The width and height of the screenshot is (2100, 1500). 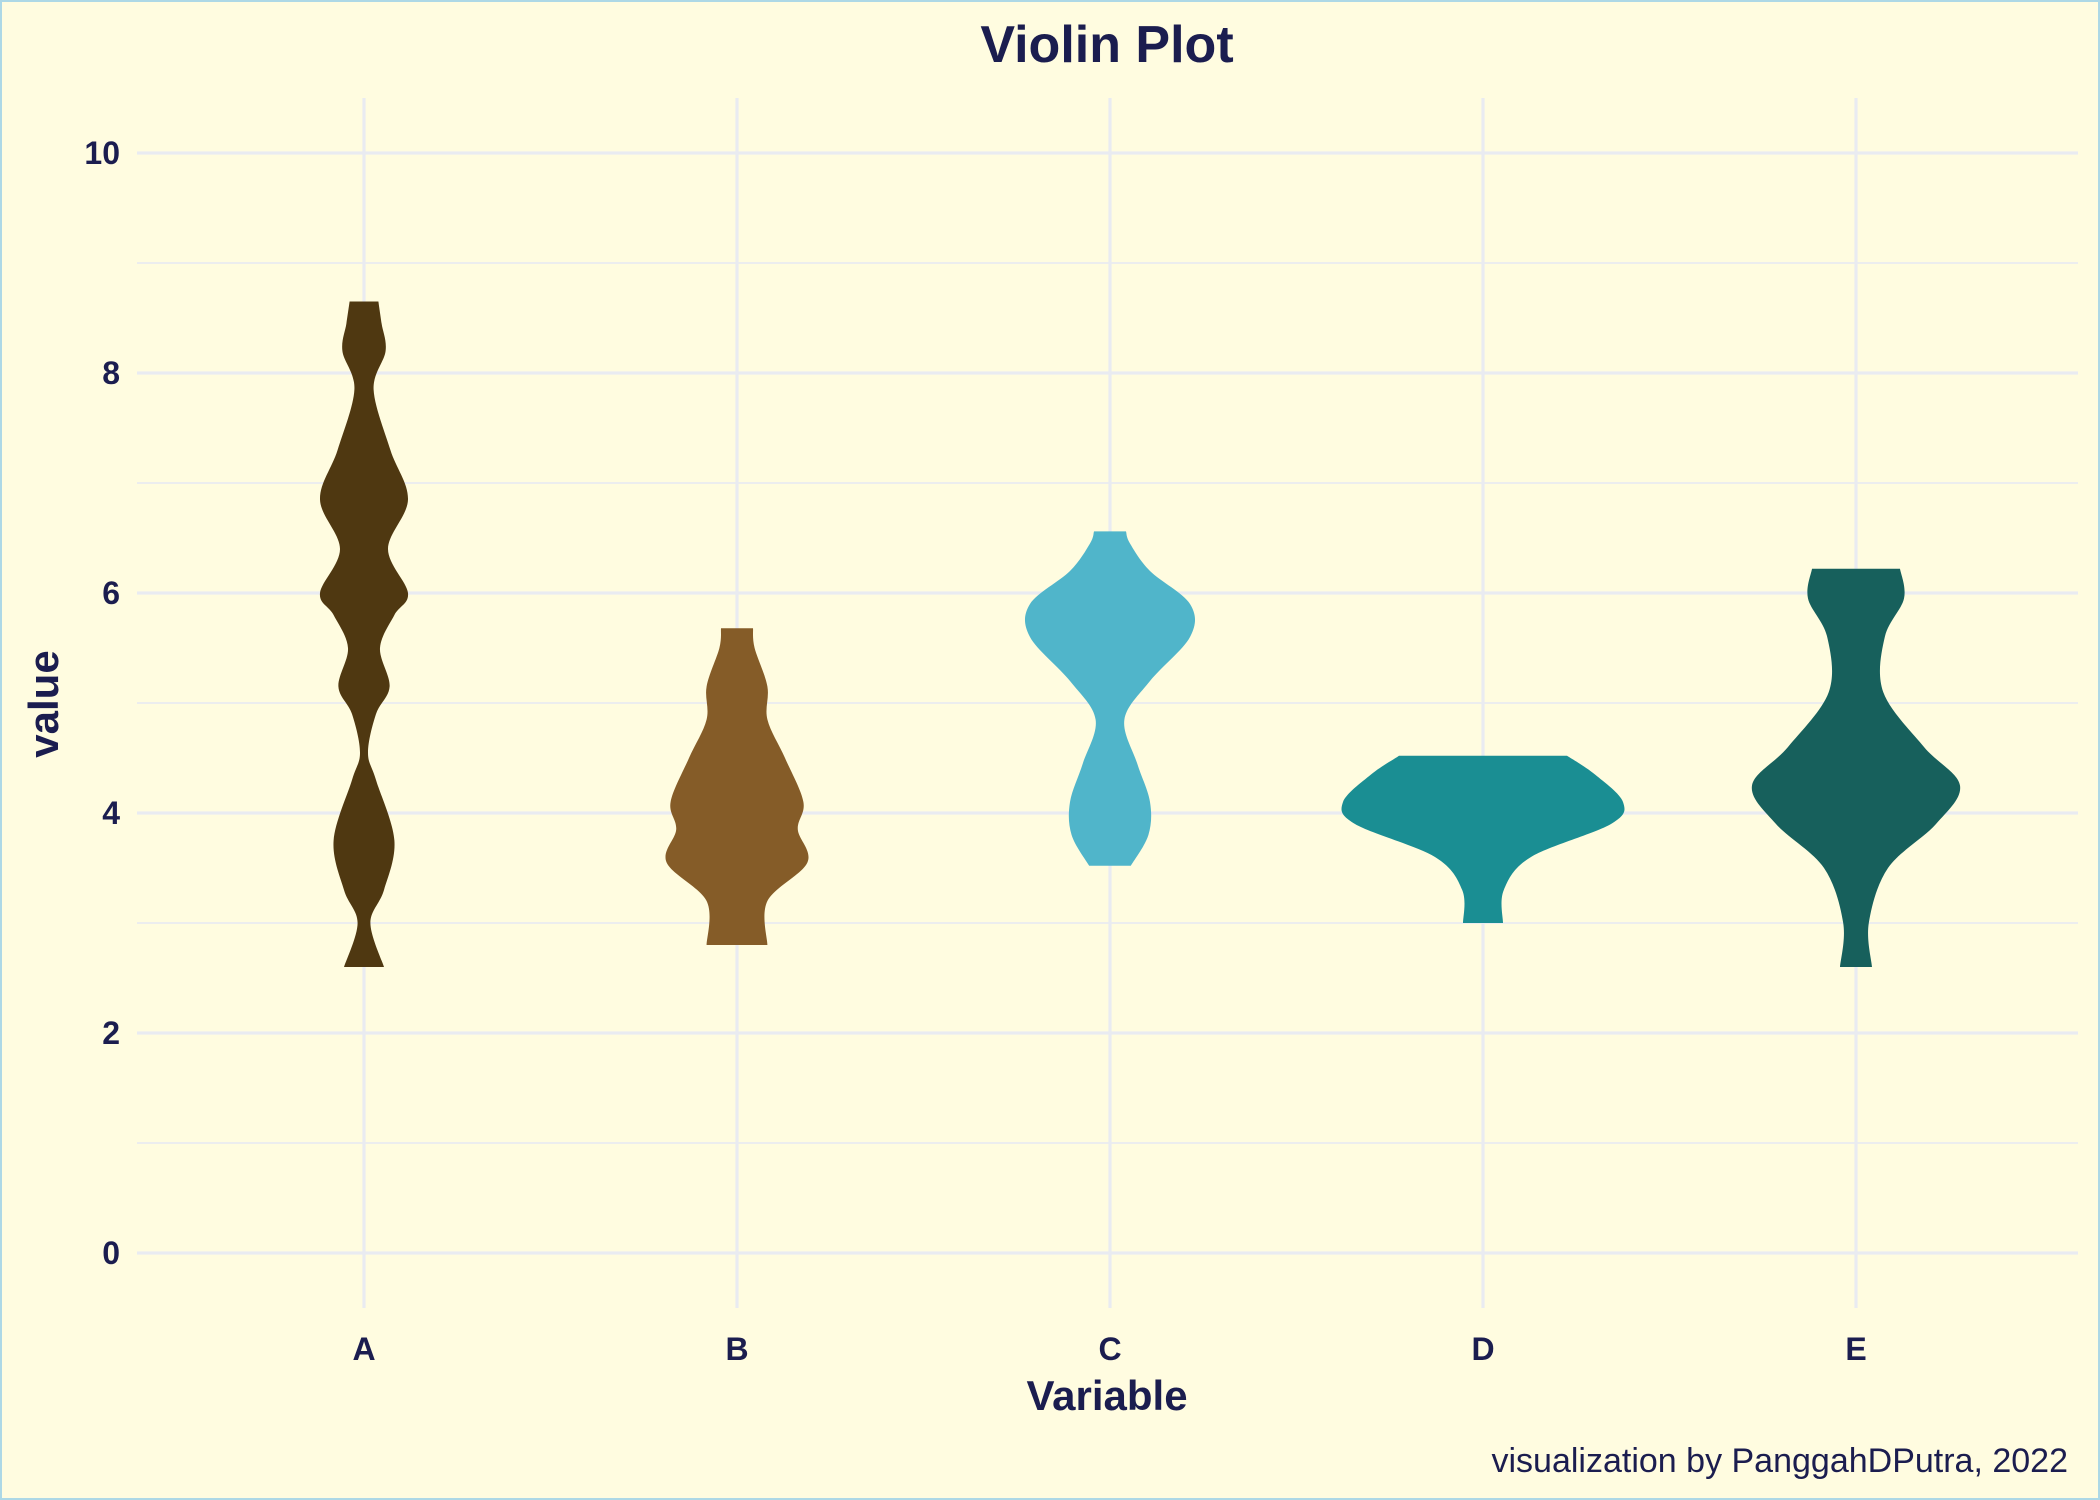 What do you see at coordinates (111, 1253) in the screenshot?
I see `y-tick-label: 0` at bounding box center [111, 1253].